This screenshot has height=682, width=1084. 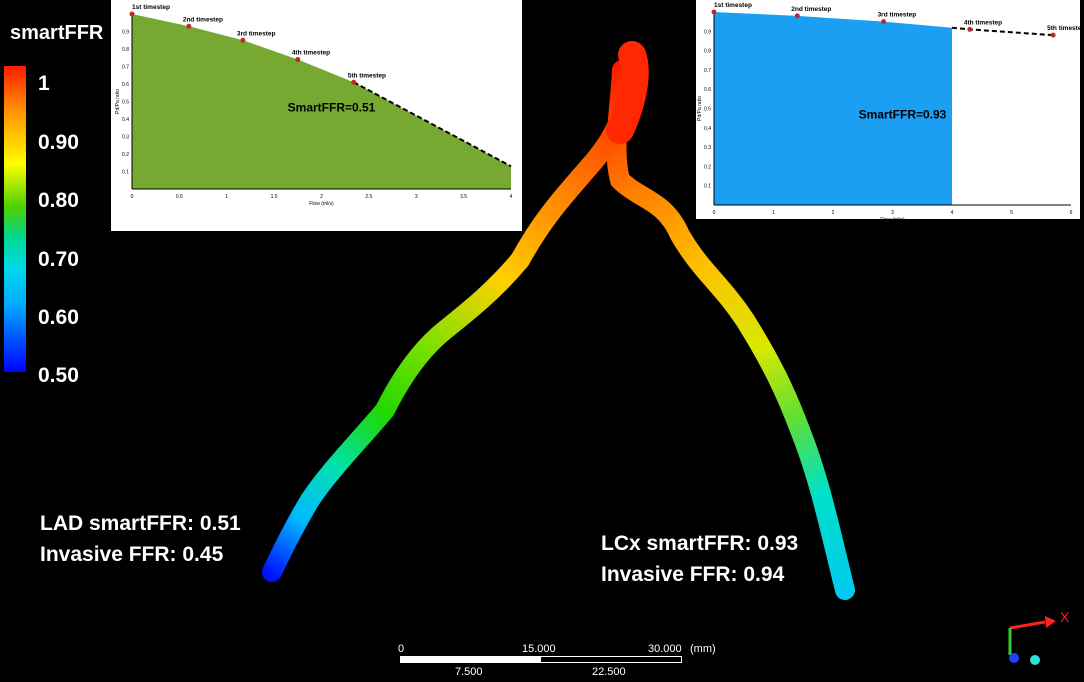 What do you see at coordinates (707, 148) in the screenshot?
I see `lcx-chart-ytick: 0.3` at bounding box center [707, 148].